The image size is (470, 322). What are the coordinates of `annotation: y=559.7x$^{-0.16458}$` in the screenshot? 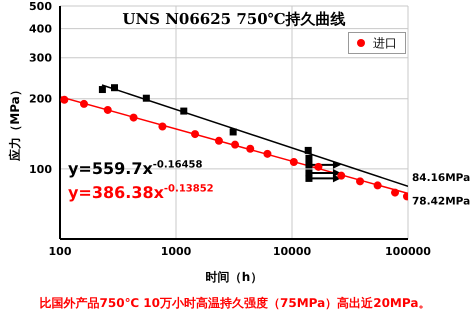 It's located at (135, 168).